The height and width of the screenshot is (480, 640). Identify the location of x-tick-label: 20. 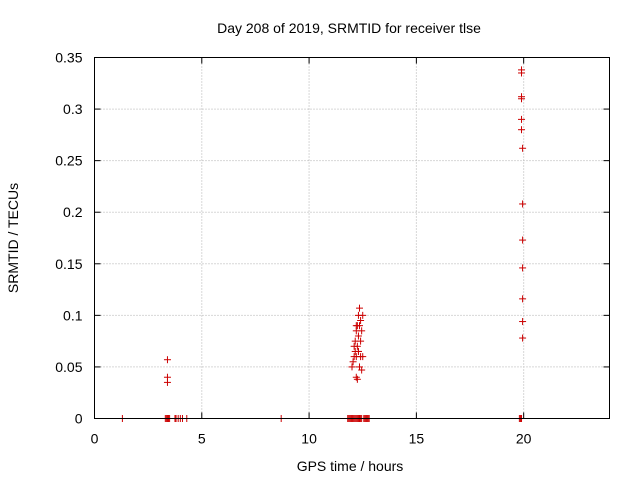
(524, 439).